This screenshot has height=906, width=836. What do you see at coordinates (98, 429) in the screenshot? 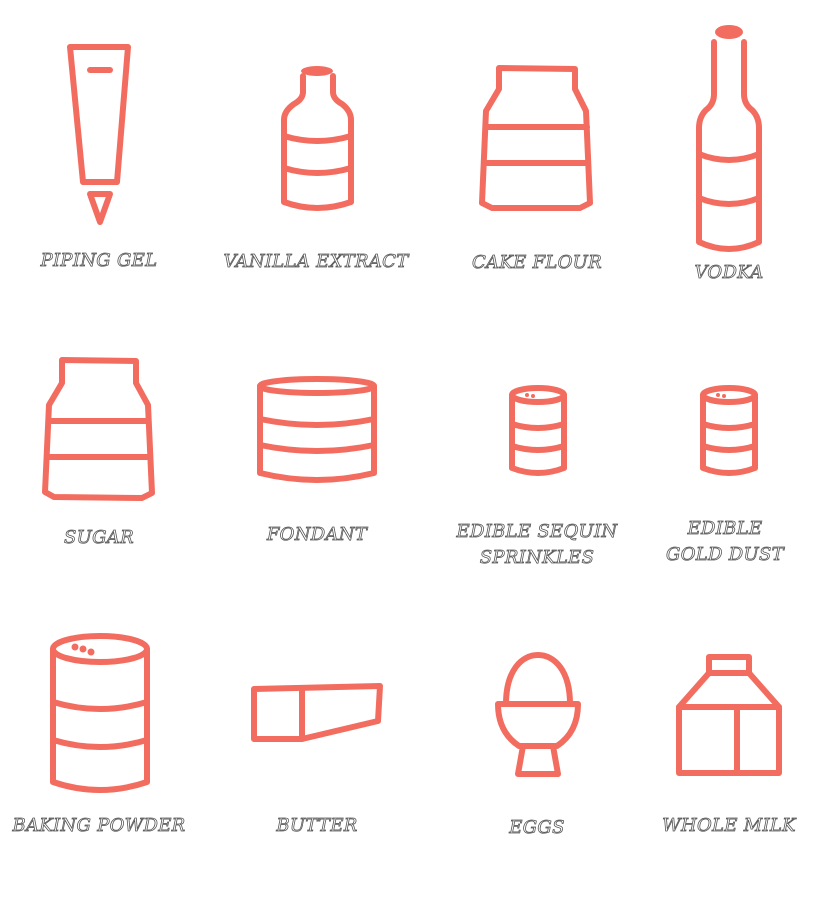
I see `sugar-jar-icon` at bounding box center [98, 429].